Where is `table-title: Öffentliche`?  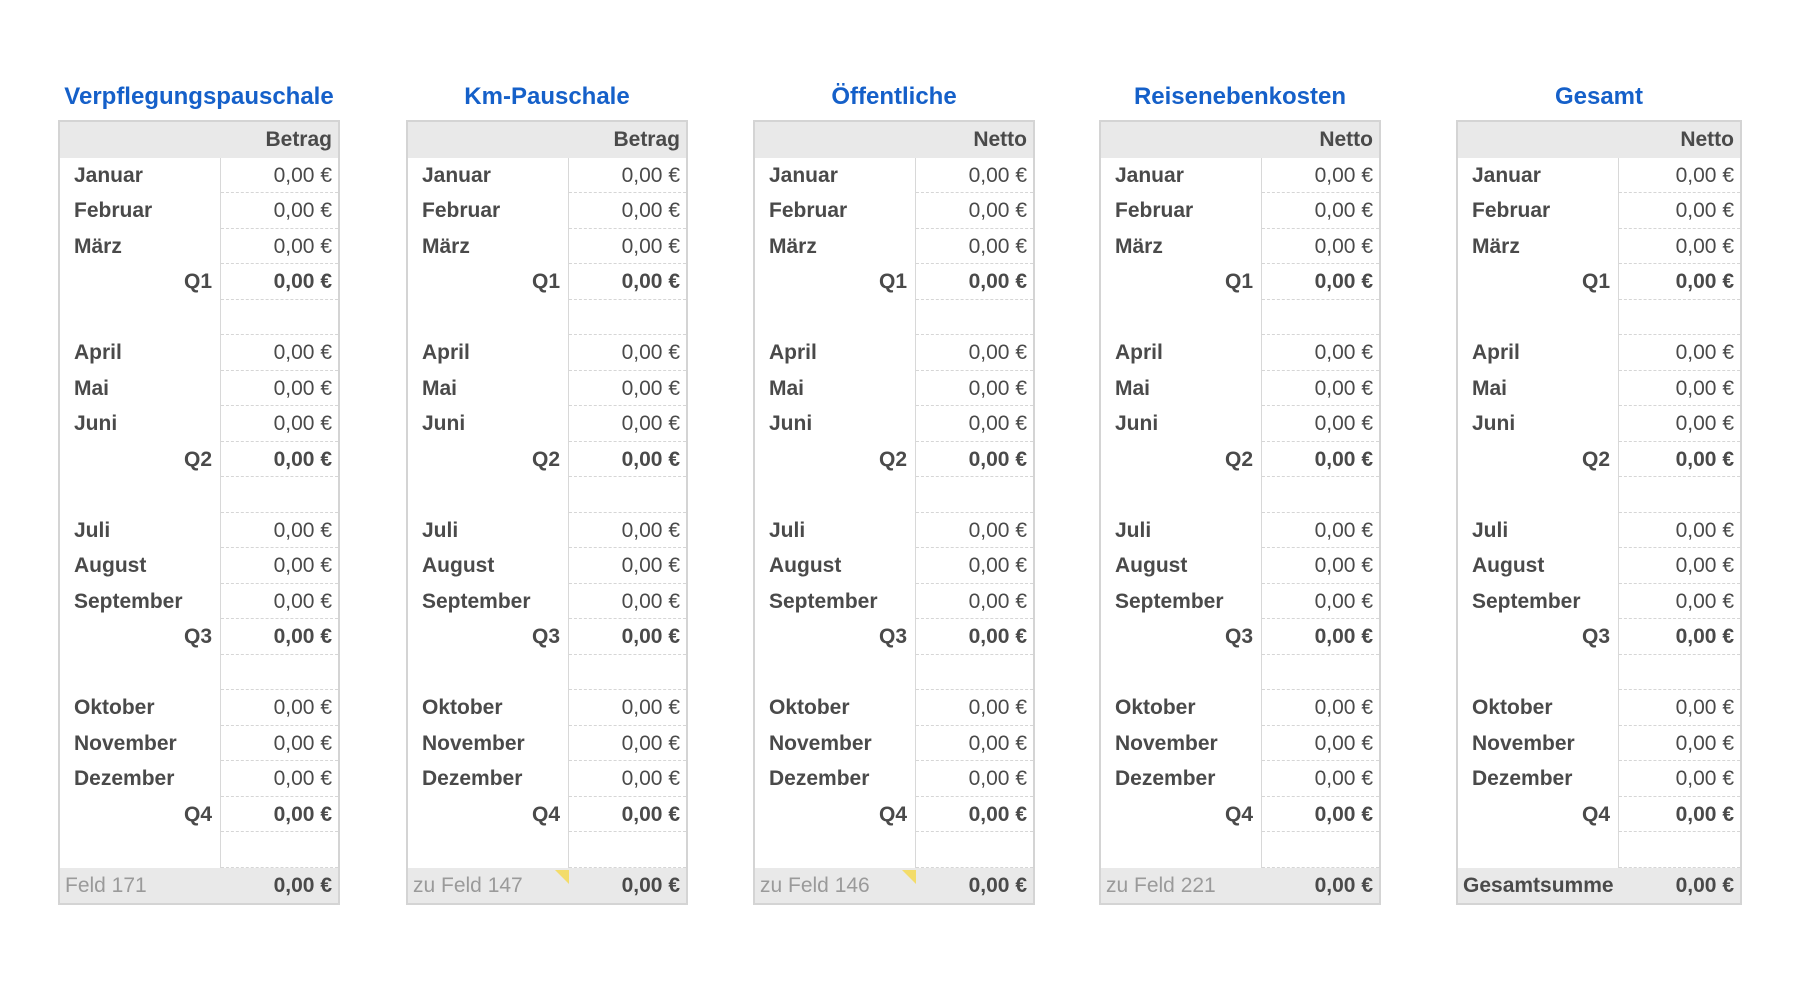
table-title: Öffentliche is located at coordinates (894, 96).